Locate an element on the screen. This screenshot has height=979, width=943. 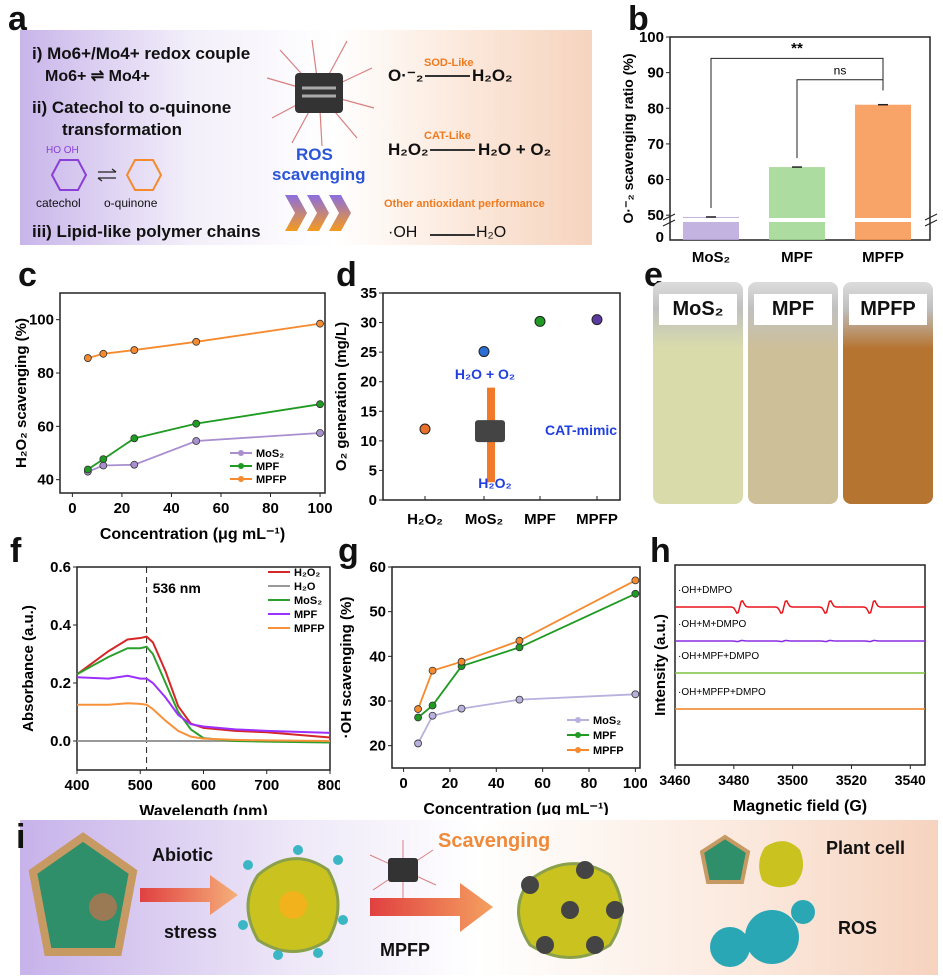
x-tick-label: MPF is located at coordinates (797, 257).